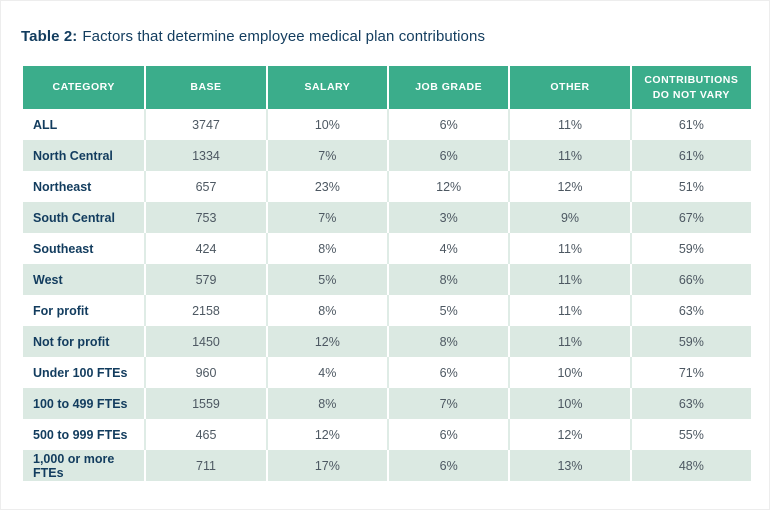 The image size is (770, 510). Describe the element at coordinates (204, 87) in the screenshot. I see `header-cell-base: BASE` at that location.